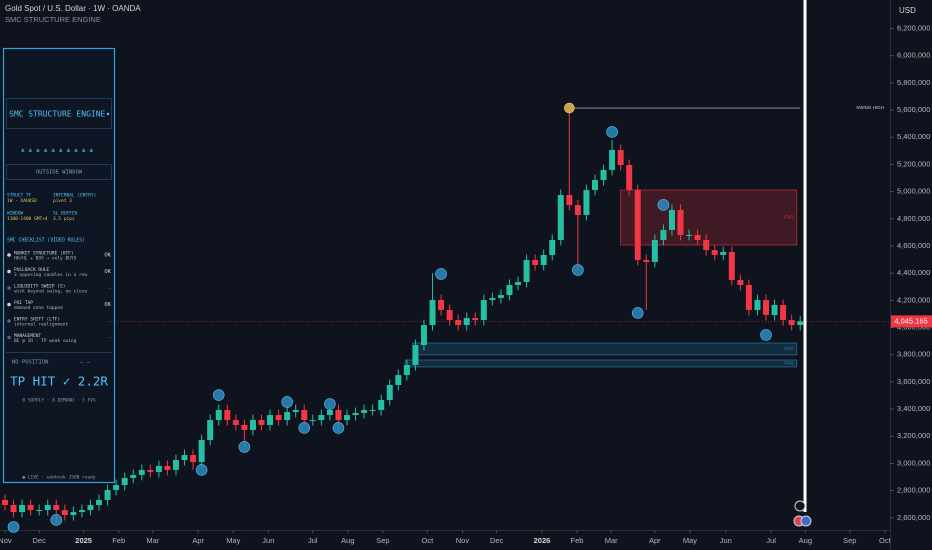 The width and height of the screenshot is (932, 550). Describe the element at coordinates (64, 219) in the screenshot. I see `info-value: 3.5 pips` at that location.